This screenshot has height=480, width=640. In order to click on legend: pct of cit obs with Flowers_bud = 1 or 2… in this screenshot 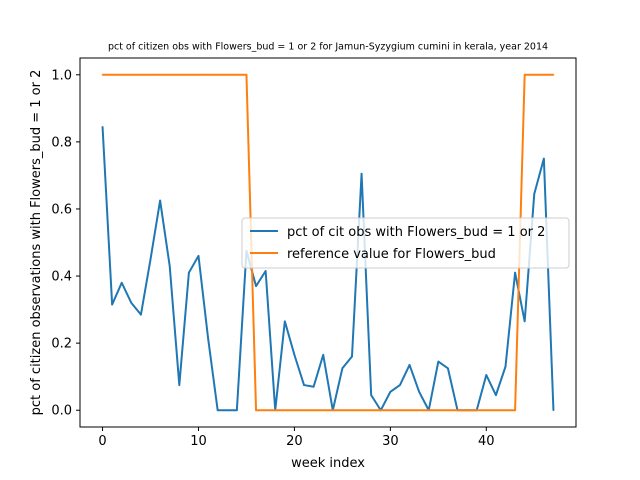, I will do `click(405, 243)`.